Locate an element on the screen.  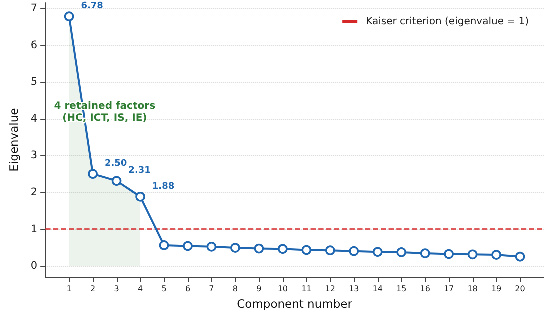
data-label: 2.50 is located at coordinates (116, 164).